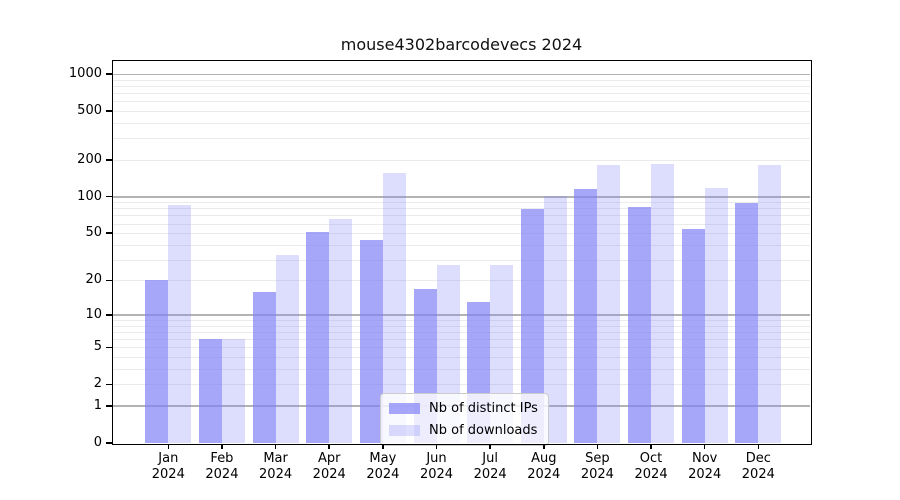  Describe the element at coordinates (663, 303) in the screenshot. I see `bar-oct-downloads` at that location.